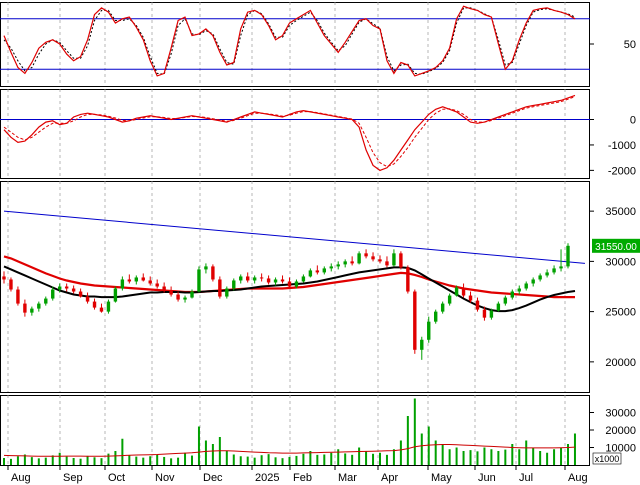 Image resolution: width=640 pixels, height=485 pixels. I want to click on macd-tick-label-1: -1000, so click(622, 146).